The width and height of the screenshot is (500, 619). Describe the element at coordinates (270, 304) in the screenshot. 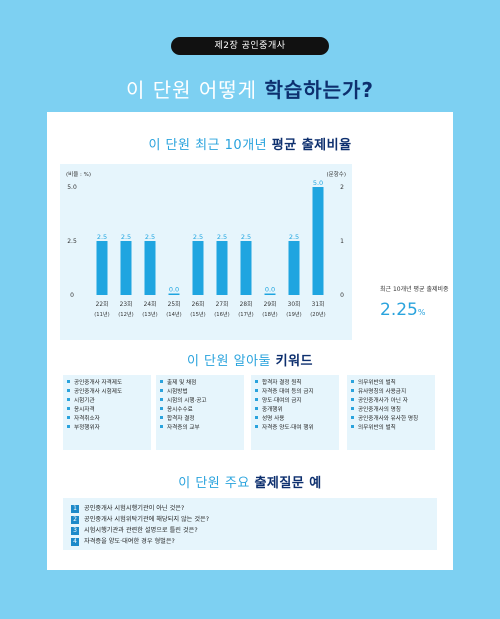

I see `category-label: 29회` at that location.